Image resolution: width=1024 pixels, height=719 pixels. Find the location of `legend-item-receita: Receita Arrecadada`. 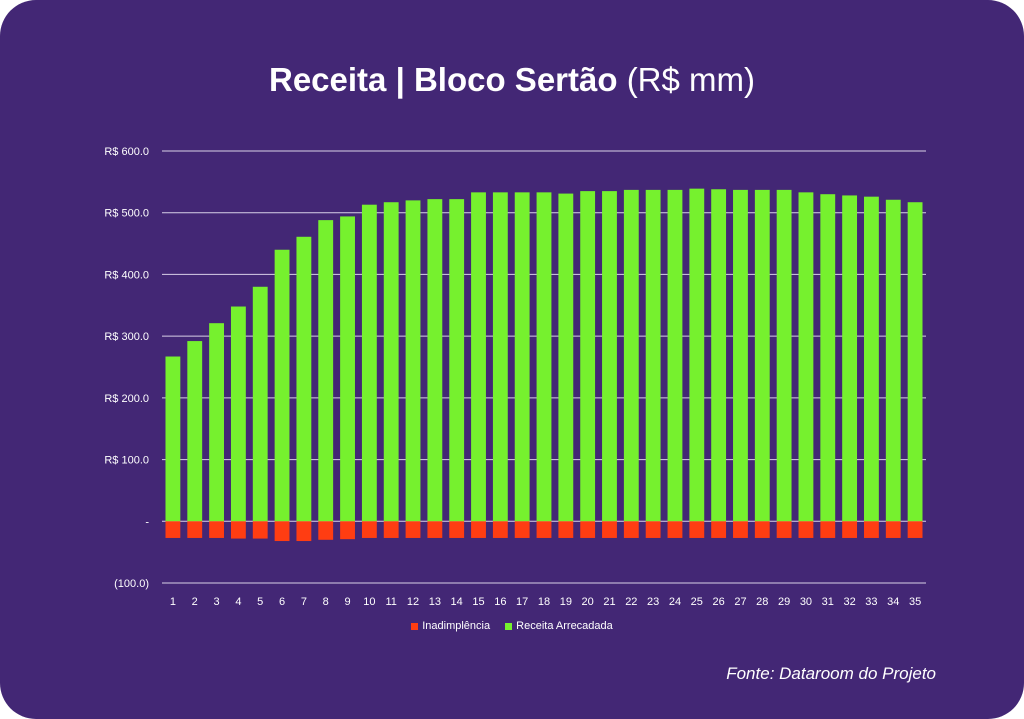

legend-item-receita: Receita Arrecadada is located at coordinates (559, 626).